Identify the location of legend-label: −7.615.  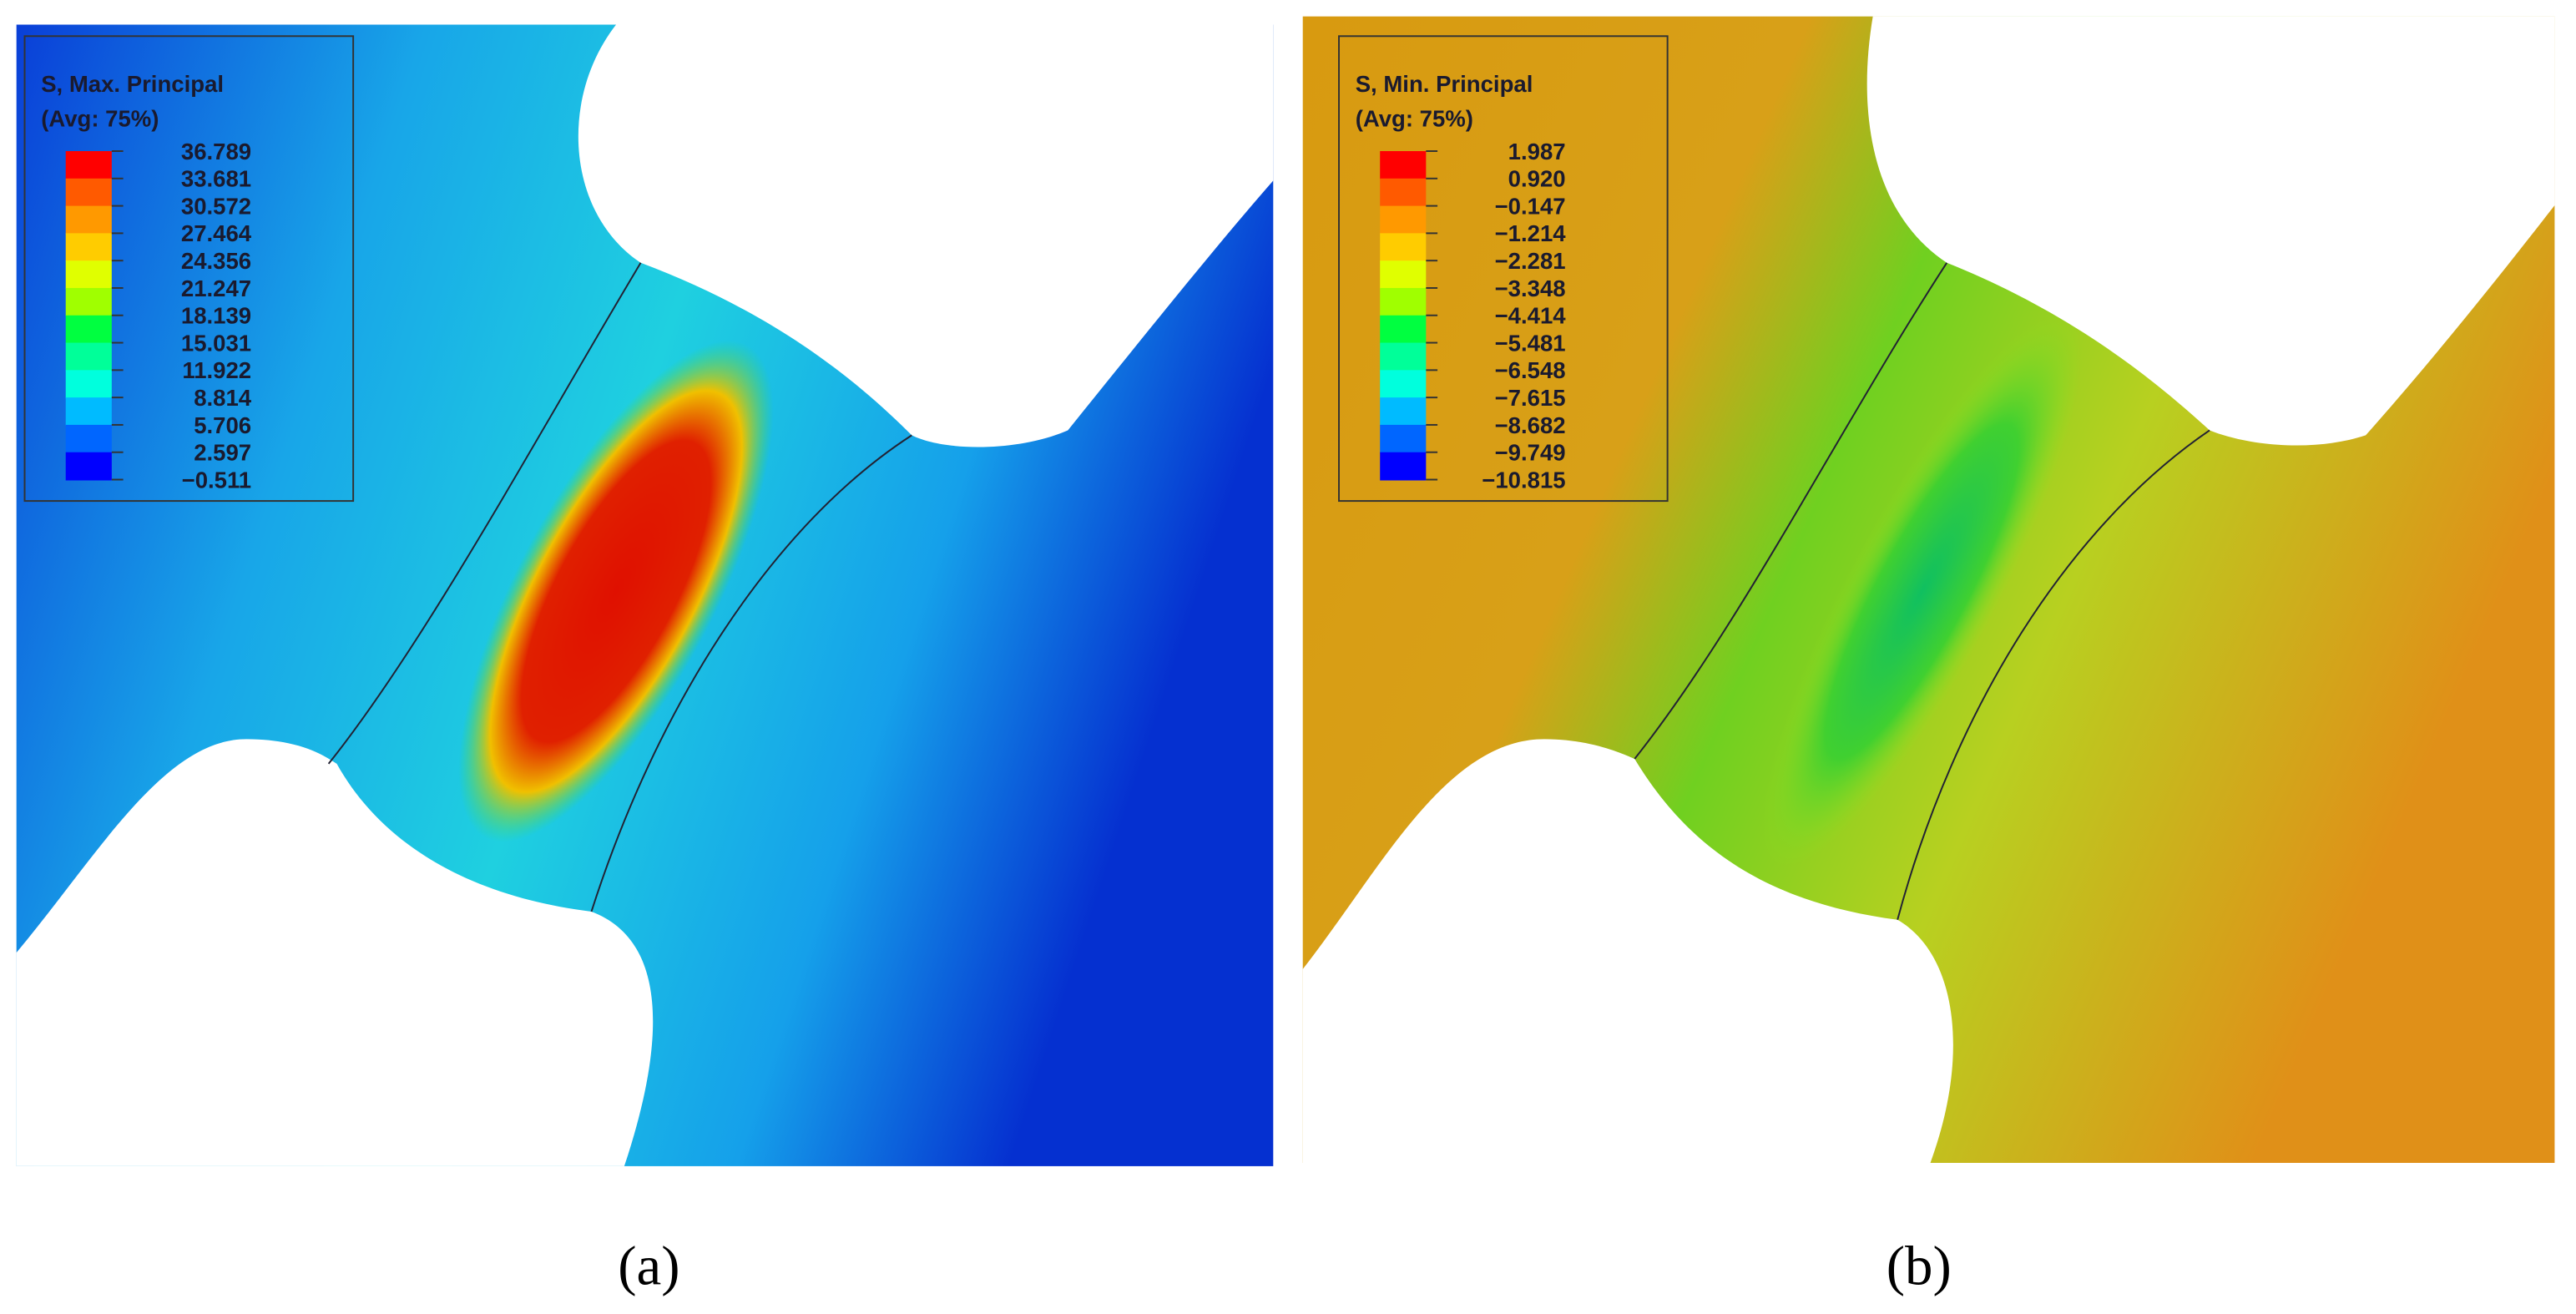
(1530, 398).